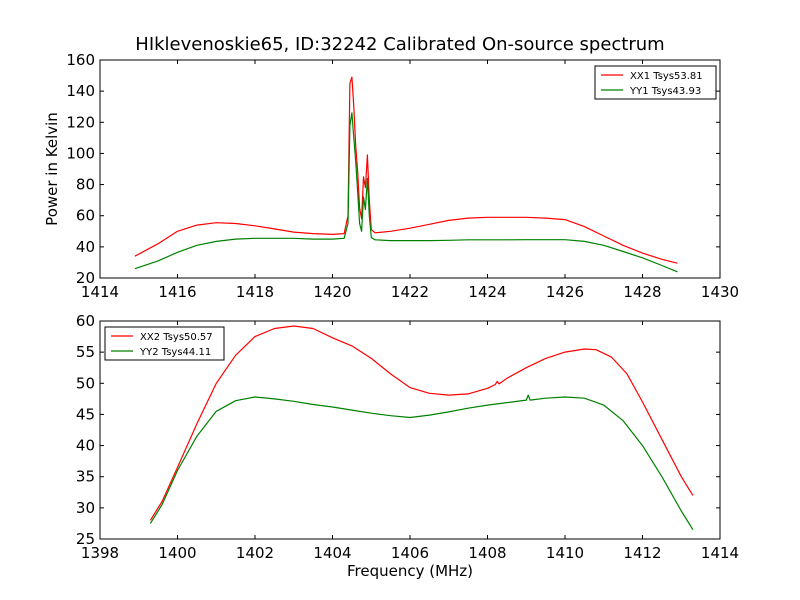  What do you see at coordinates (720, 292) in the screenshot?
I see `x-tick-label: 1430` at bounding box center [720, 292].